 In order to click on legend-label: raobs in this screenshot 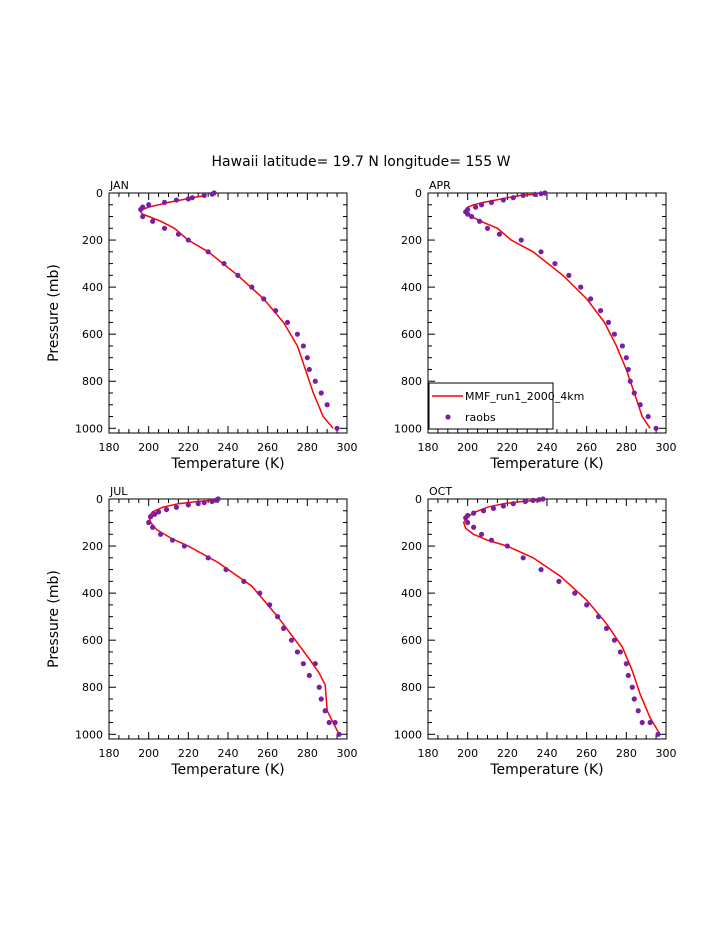, I will do `click(480, 417)`.